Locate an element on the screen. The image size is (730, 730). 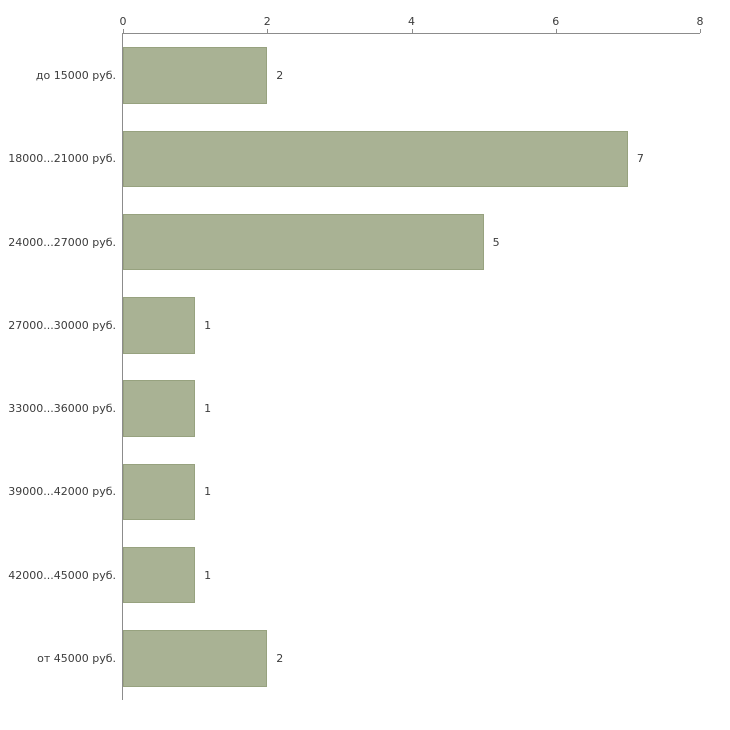
bar-row: 24000...27000 руб. 5 is located at coordinates (354, 242).